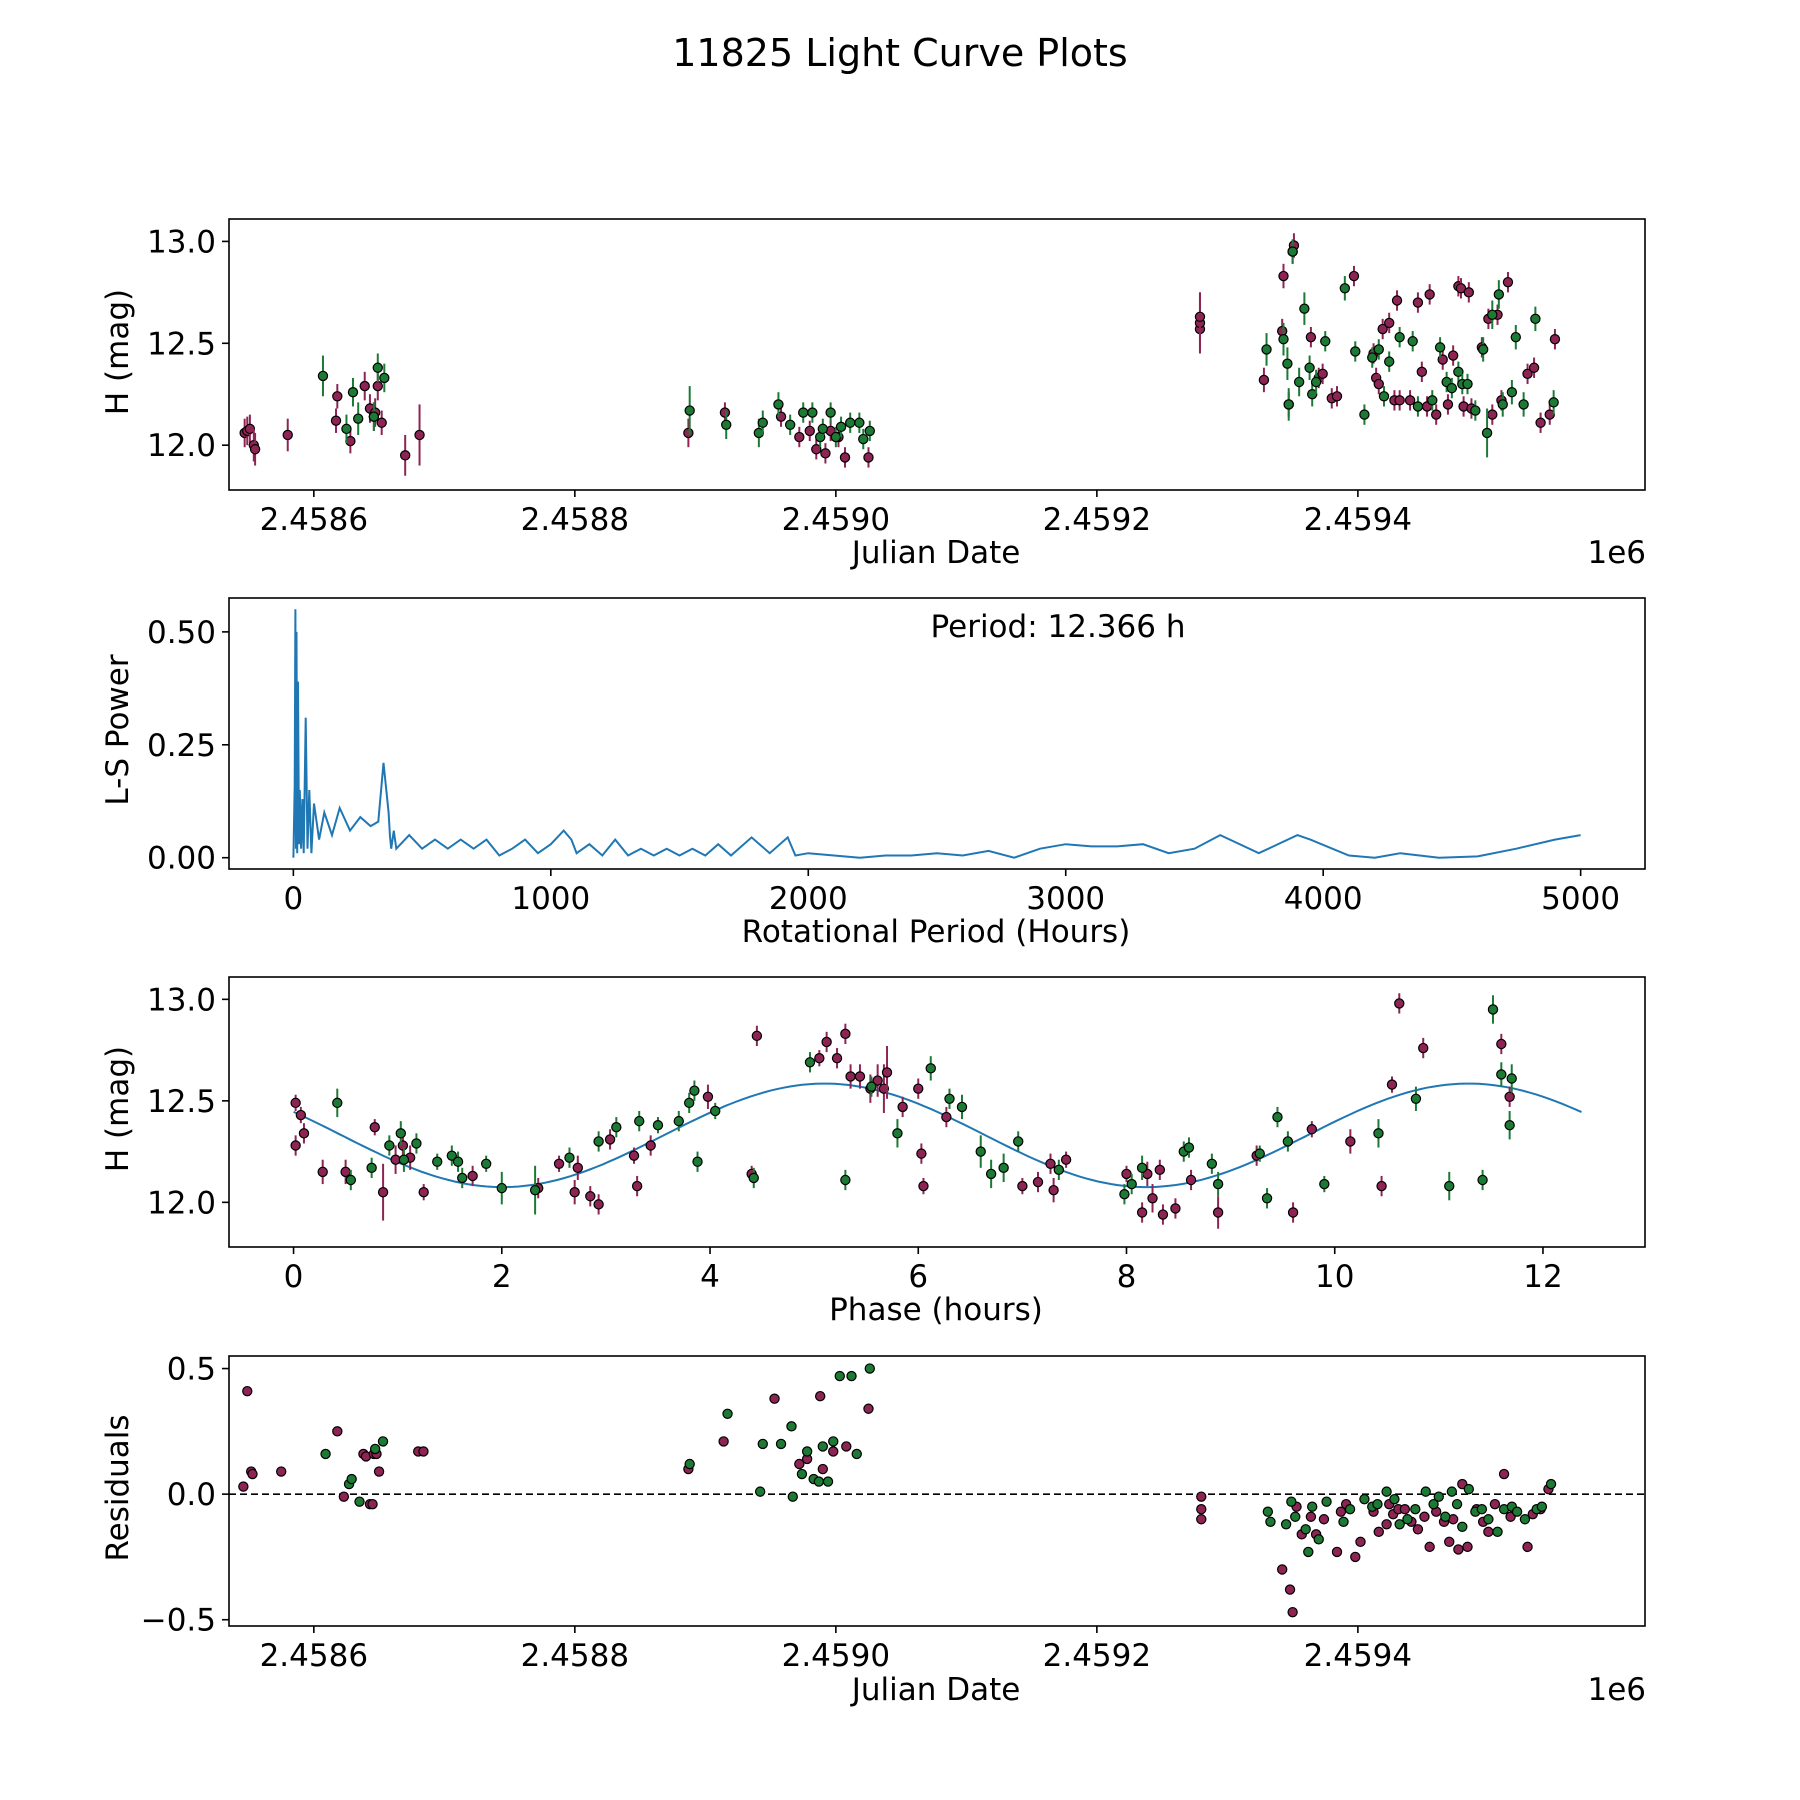 The image size is (1800, 1800). What do you see at coordinates (181, 446) in the screenshot?
I see `y-tick-label: 12.0` at bounding box center [181, 446].